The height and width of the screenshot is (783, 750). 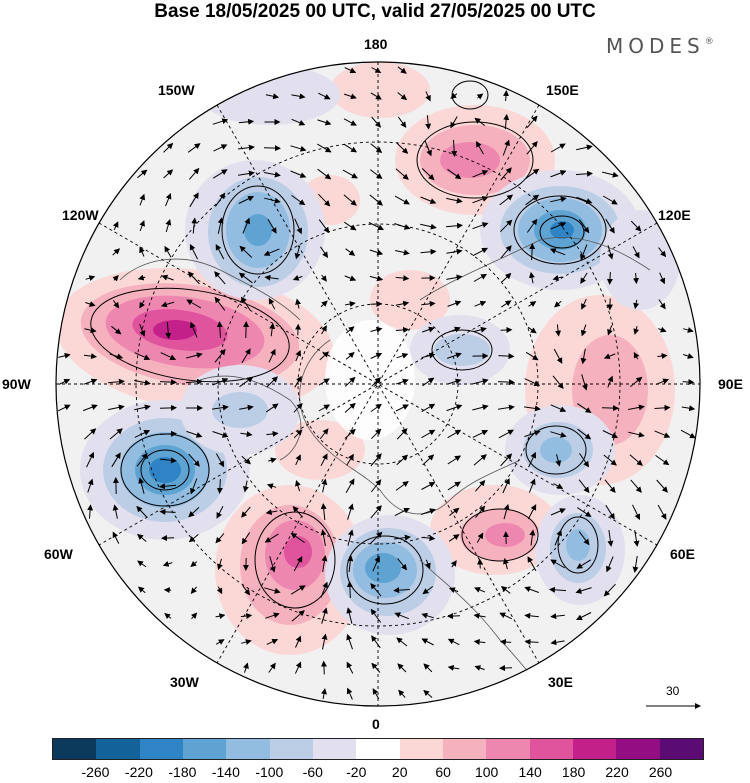 I want to click on anomaly-negative, so click(x=556, y=450).